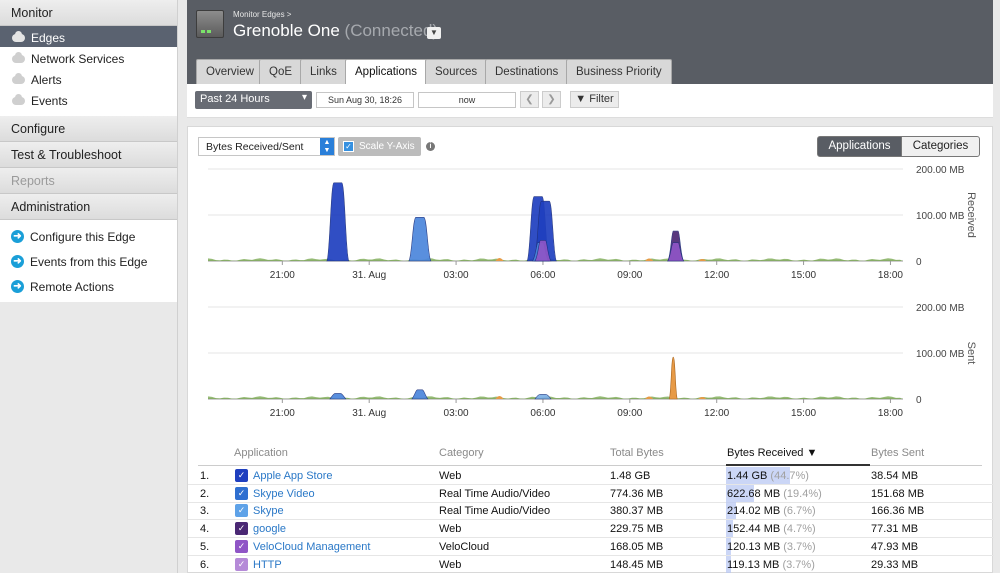 The height and width of the screenshot is (573, 1000). What do you see at coordinates (88, 78) in the screenshot?
I see `sidebar-item-alerts: Alerts` at bounding box center [88, 78].